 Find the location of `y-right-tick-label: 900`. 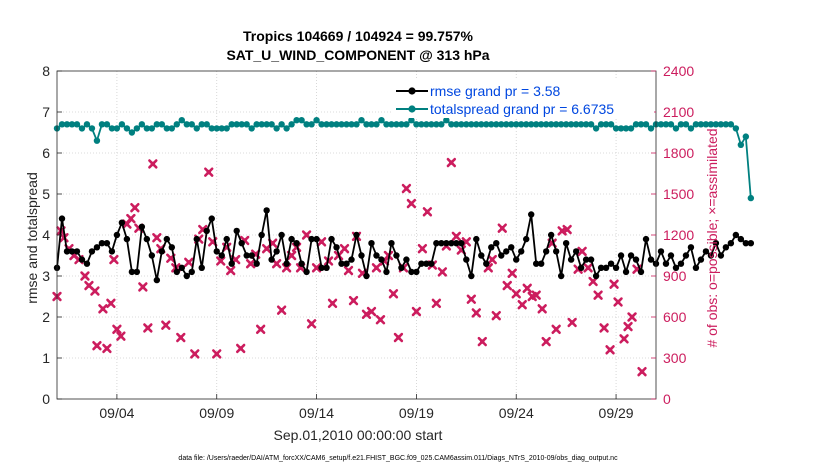

y-right-tick-label: 900 is located at coordinates (675, 276).